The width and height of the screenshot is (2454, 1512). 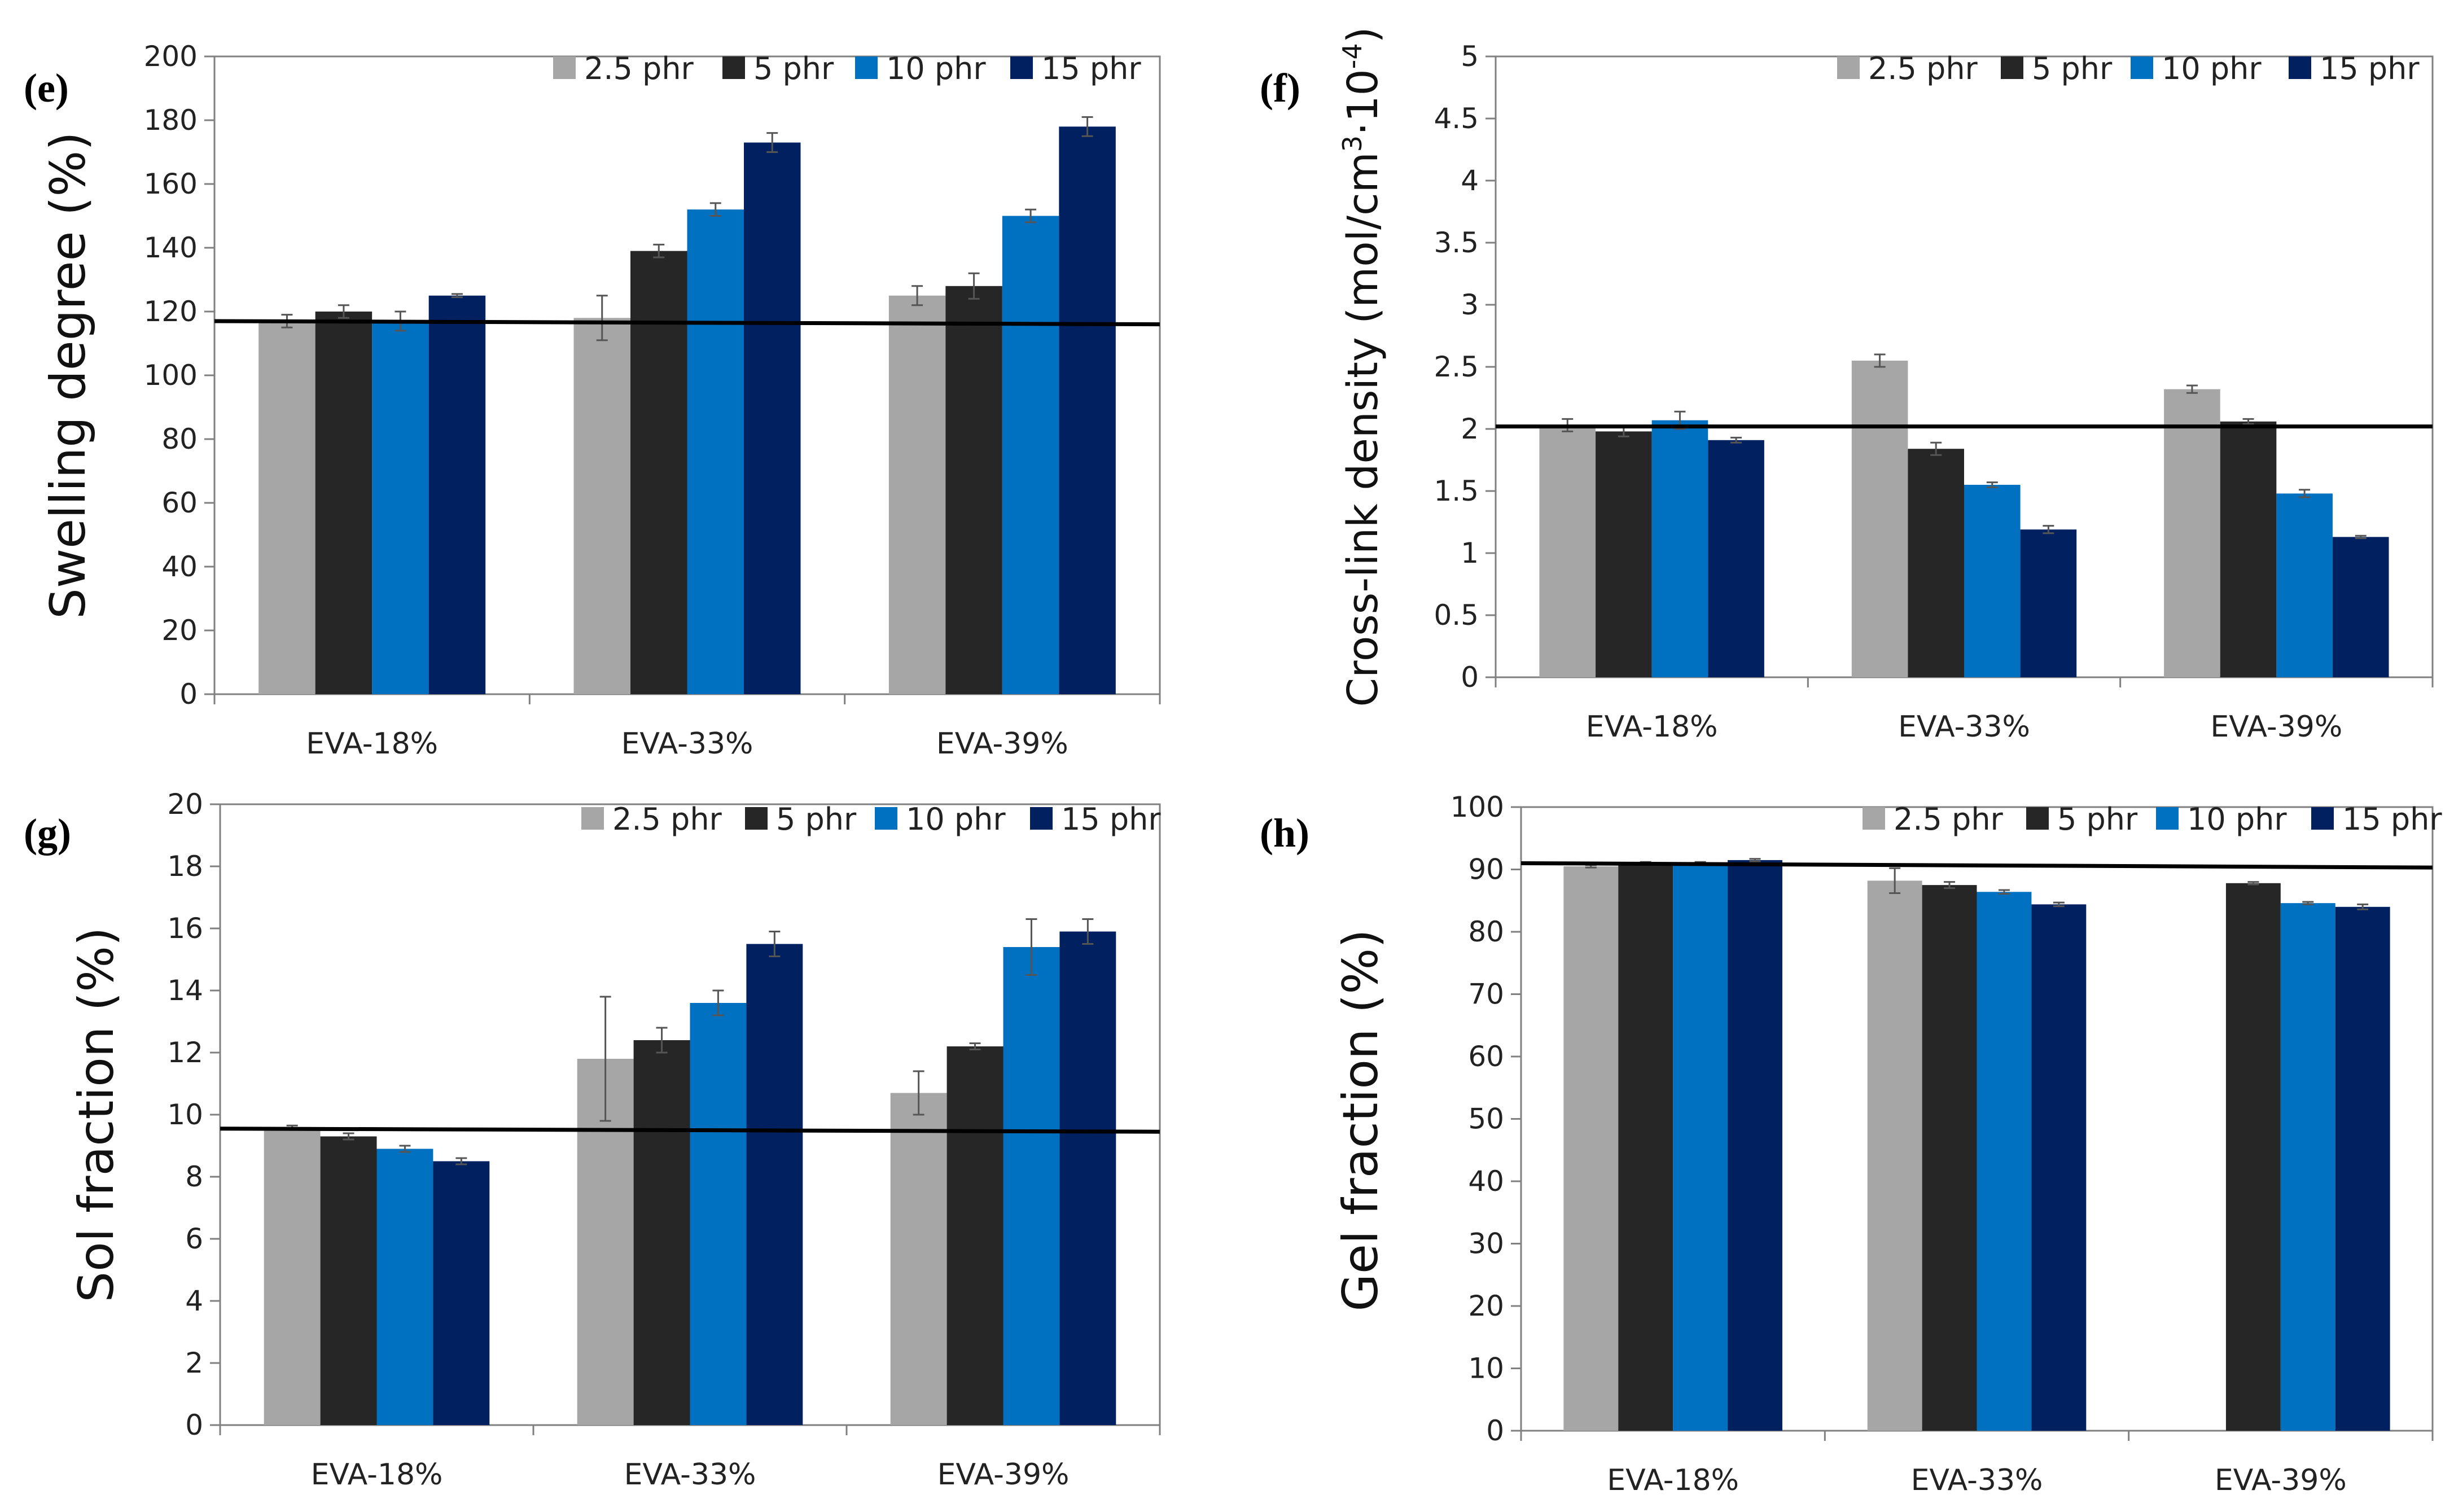 What do you see at coordinates (1362, 367) in the screenshot?
I see `y-axis-label: Cross-link density (mol/cm3·10-4)` at bounding box center [1362, 367].